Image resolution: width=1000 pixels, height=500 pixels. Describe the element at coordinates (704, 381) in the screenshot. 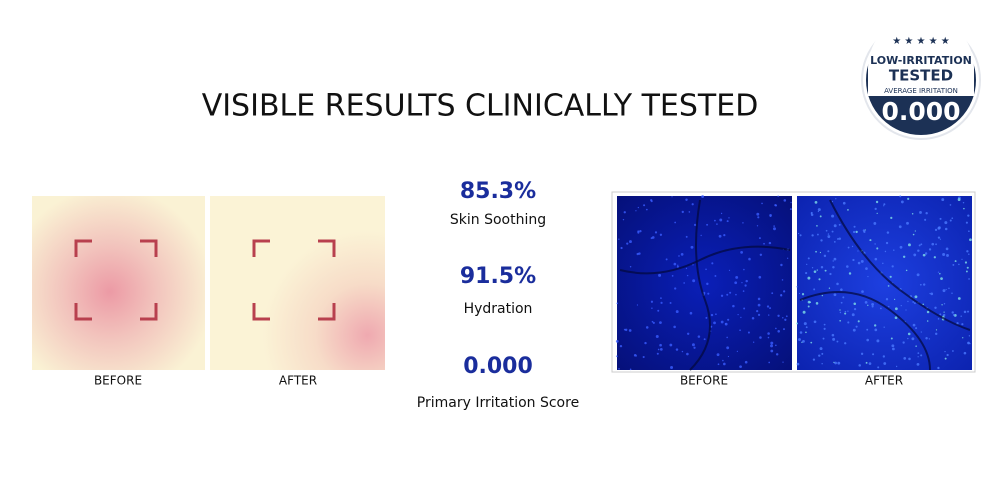

I see `image-label: BEFORE` at that location.